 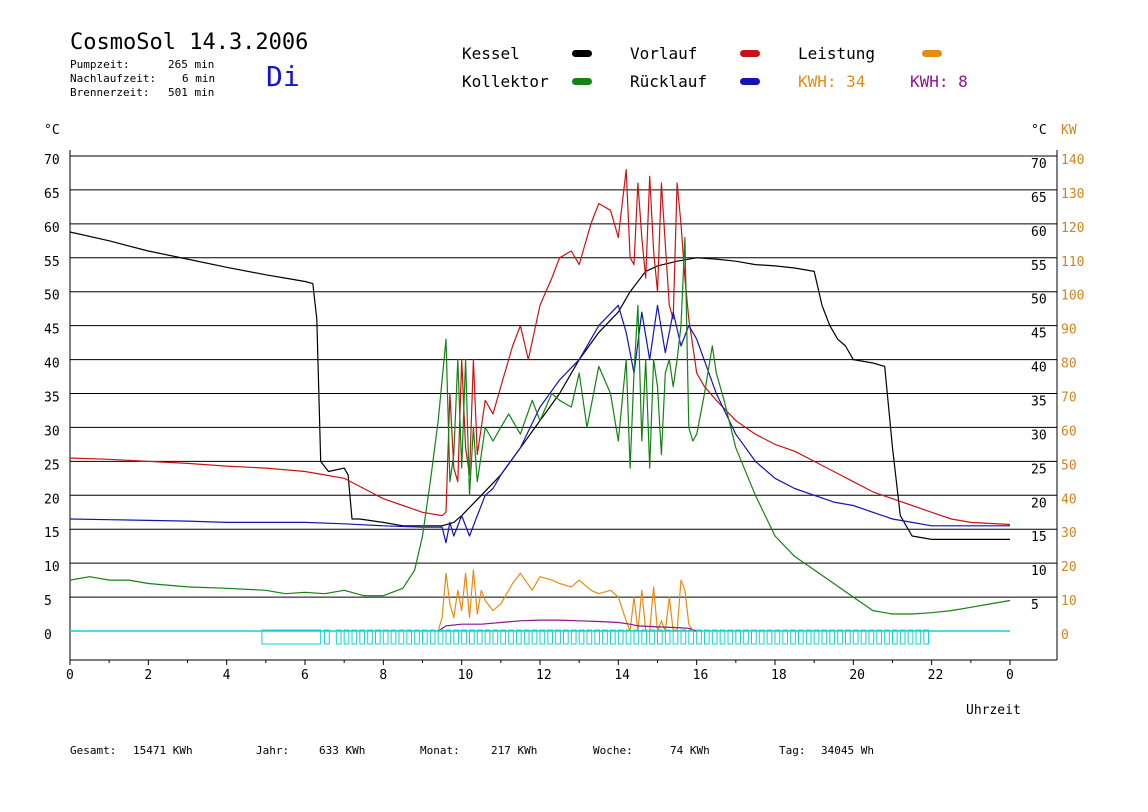 I want to click on y2-tick-label: 110, so click(x=1072, y=262).